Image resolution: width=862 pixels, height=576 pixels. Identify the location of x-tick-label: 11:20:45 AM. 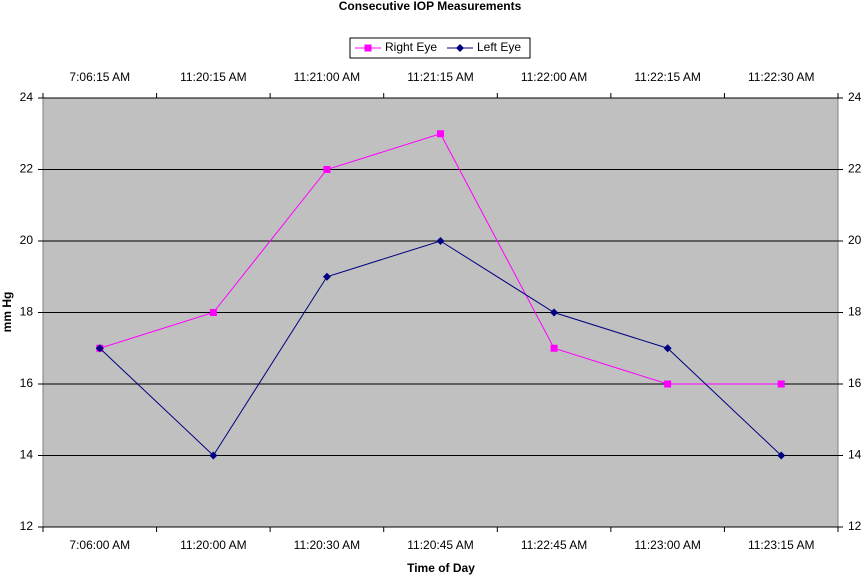
(440, 545).